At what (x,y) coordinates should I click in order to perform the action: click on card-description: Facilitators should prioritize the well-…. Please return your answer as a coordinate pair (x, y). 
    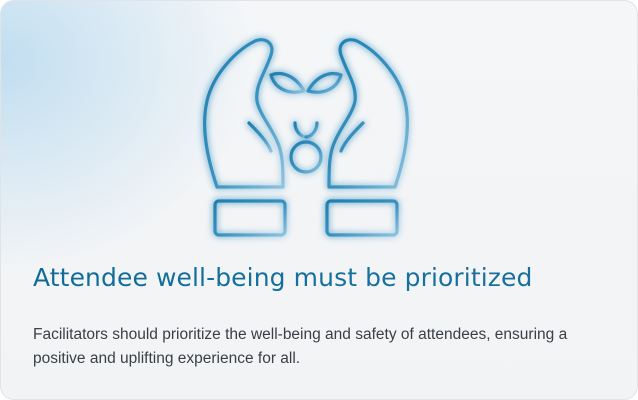
    Looking at the image, I should click on (300, 346).